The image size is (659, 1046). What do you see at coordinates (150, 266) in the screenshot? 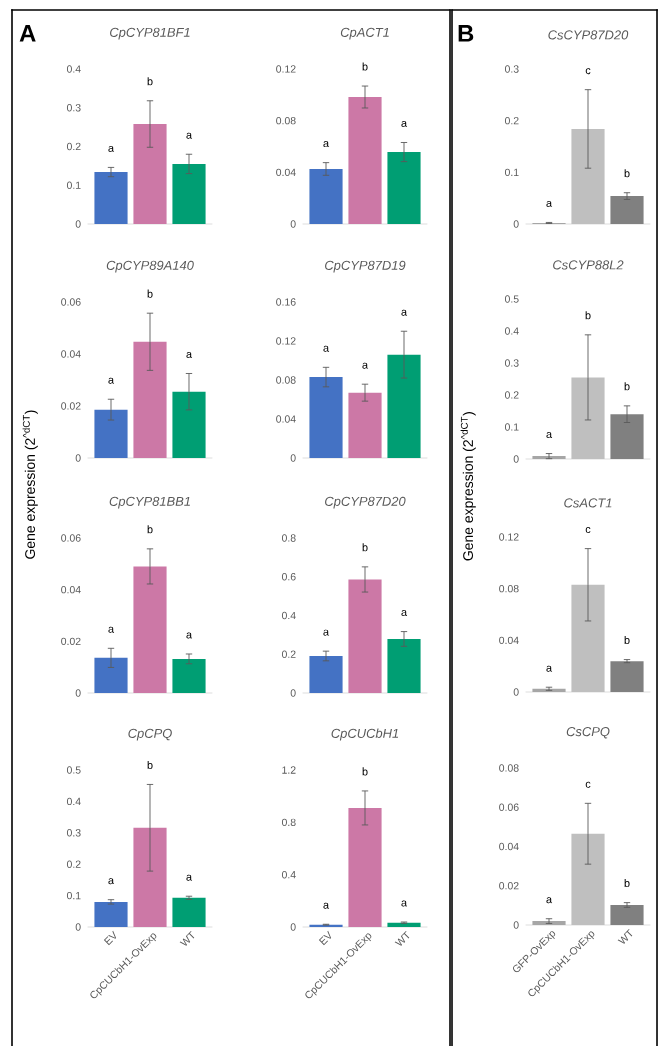
I see `chart-title: CpCYP89A140` at bounding box center [150, 266].